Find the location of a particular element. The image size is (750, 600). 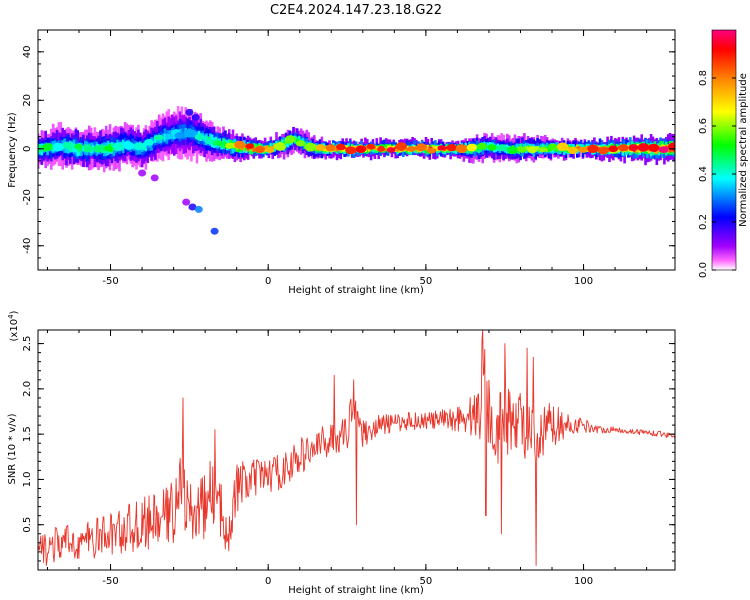

snr-multiplier: (x104) is located at coordinates (13, 325).